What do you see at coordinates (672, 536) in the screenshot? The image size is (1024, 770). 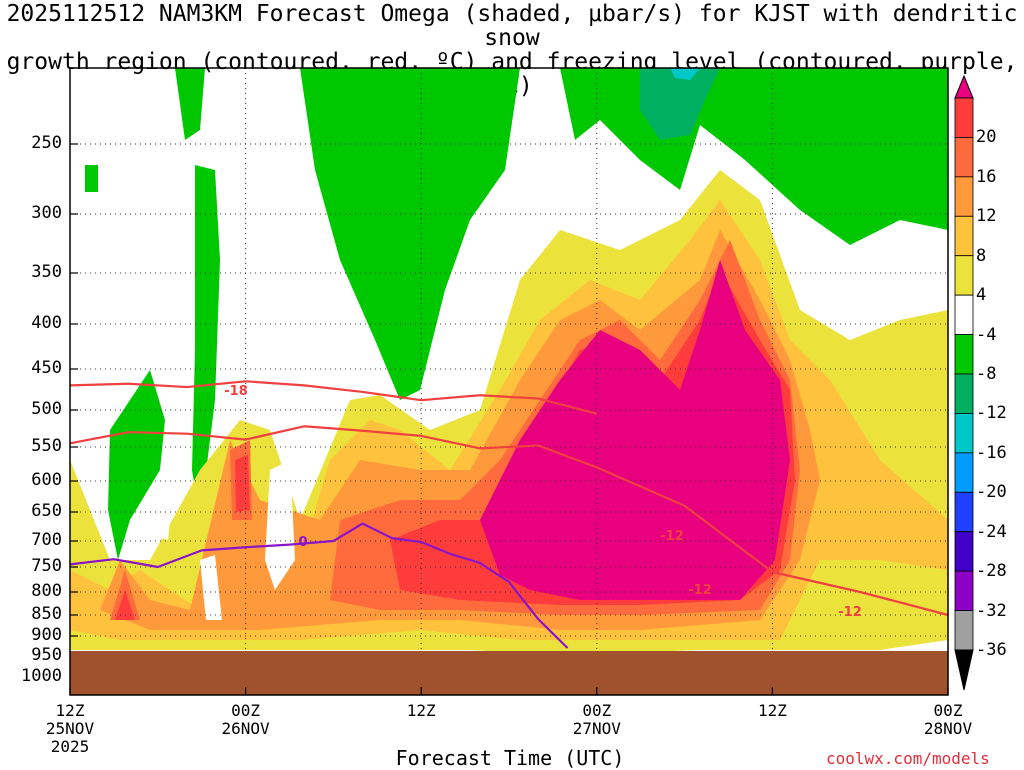 I see `contour-label-1: -12` at bounding box center [672, 536].